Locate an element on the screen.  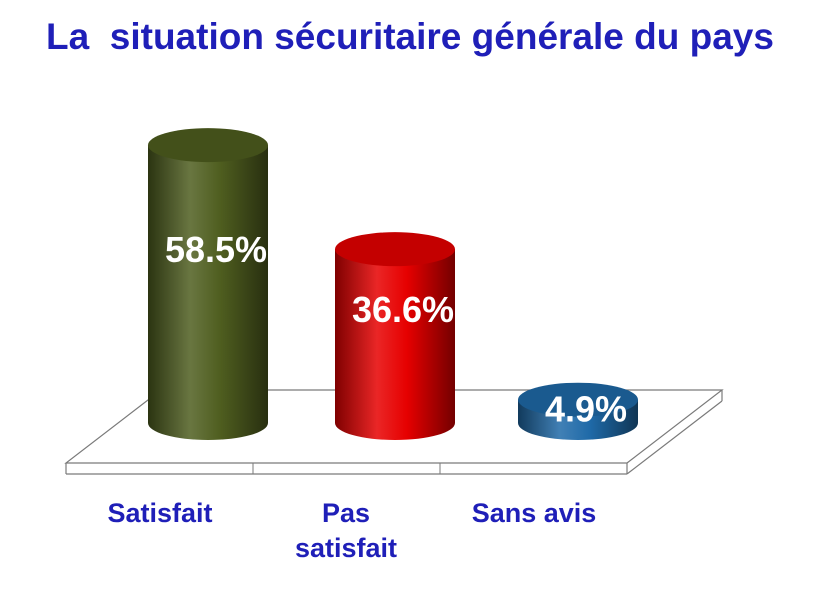
x-tick-label-0: Satisfait is located at coordinates (159, 513).